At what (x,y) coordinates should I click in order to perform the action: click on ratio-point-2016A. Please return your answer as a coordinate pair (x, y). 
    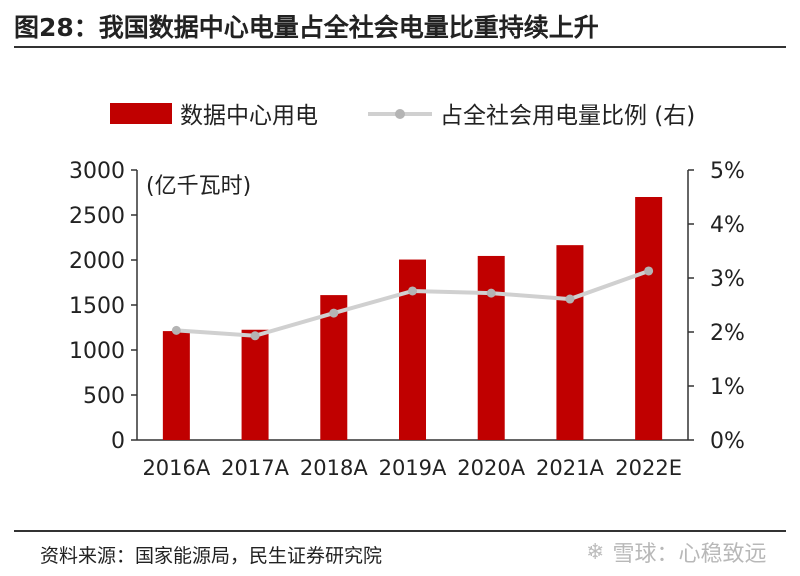
    Looking at the image, I should click on (176, 330).